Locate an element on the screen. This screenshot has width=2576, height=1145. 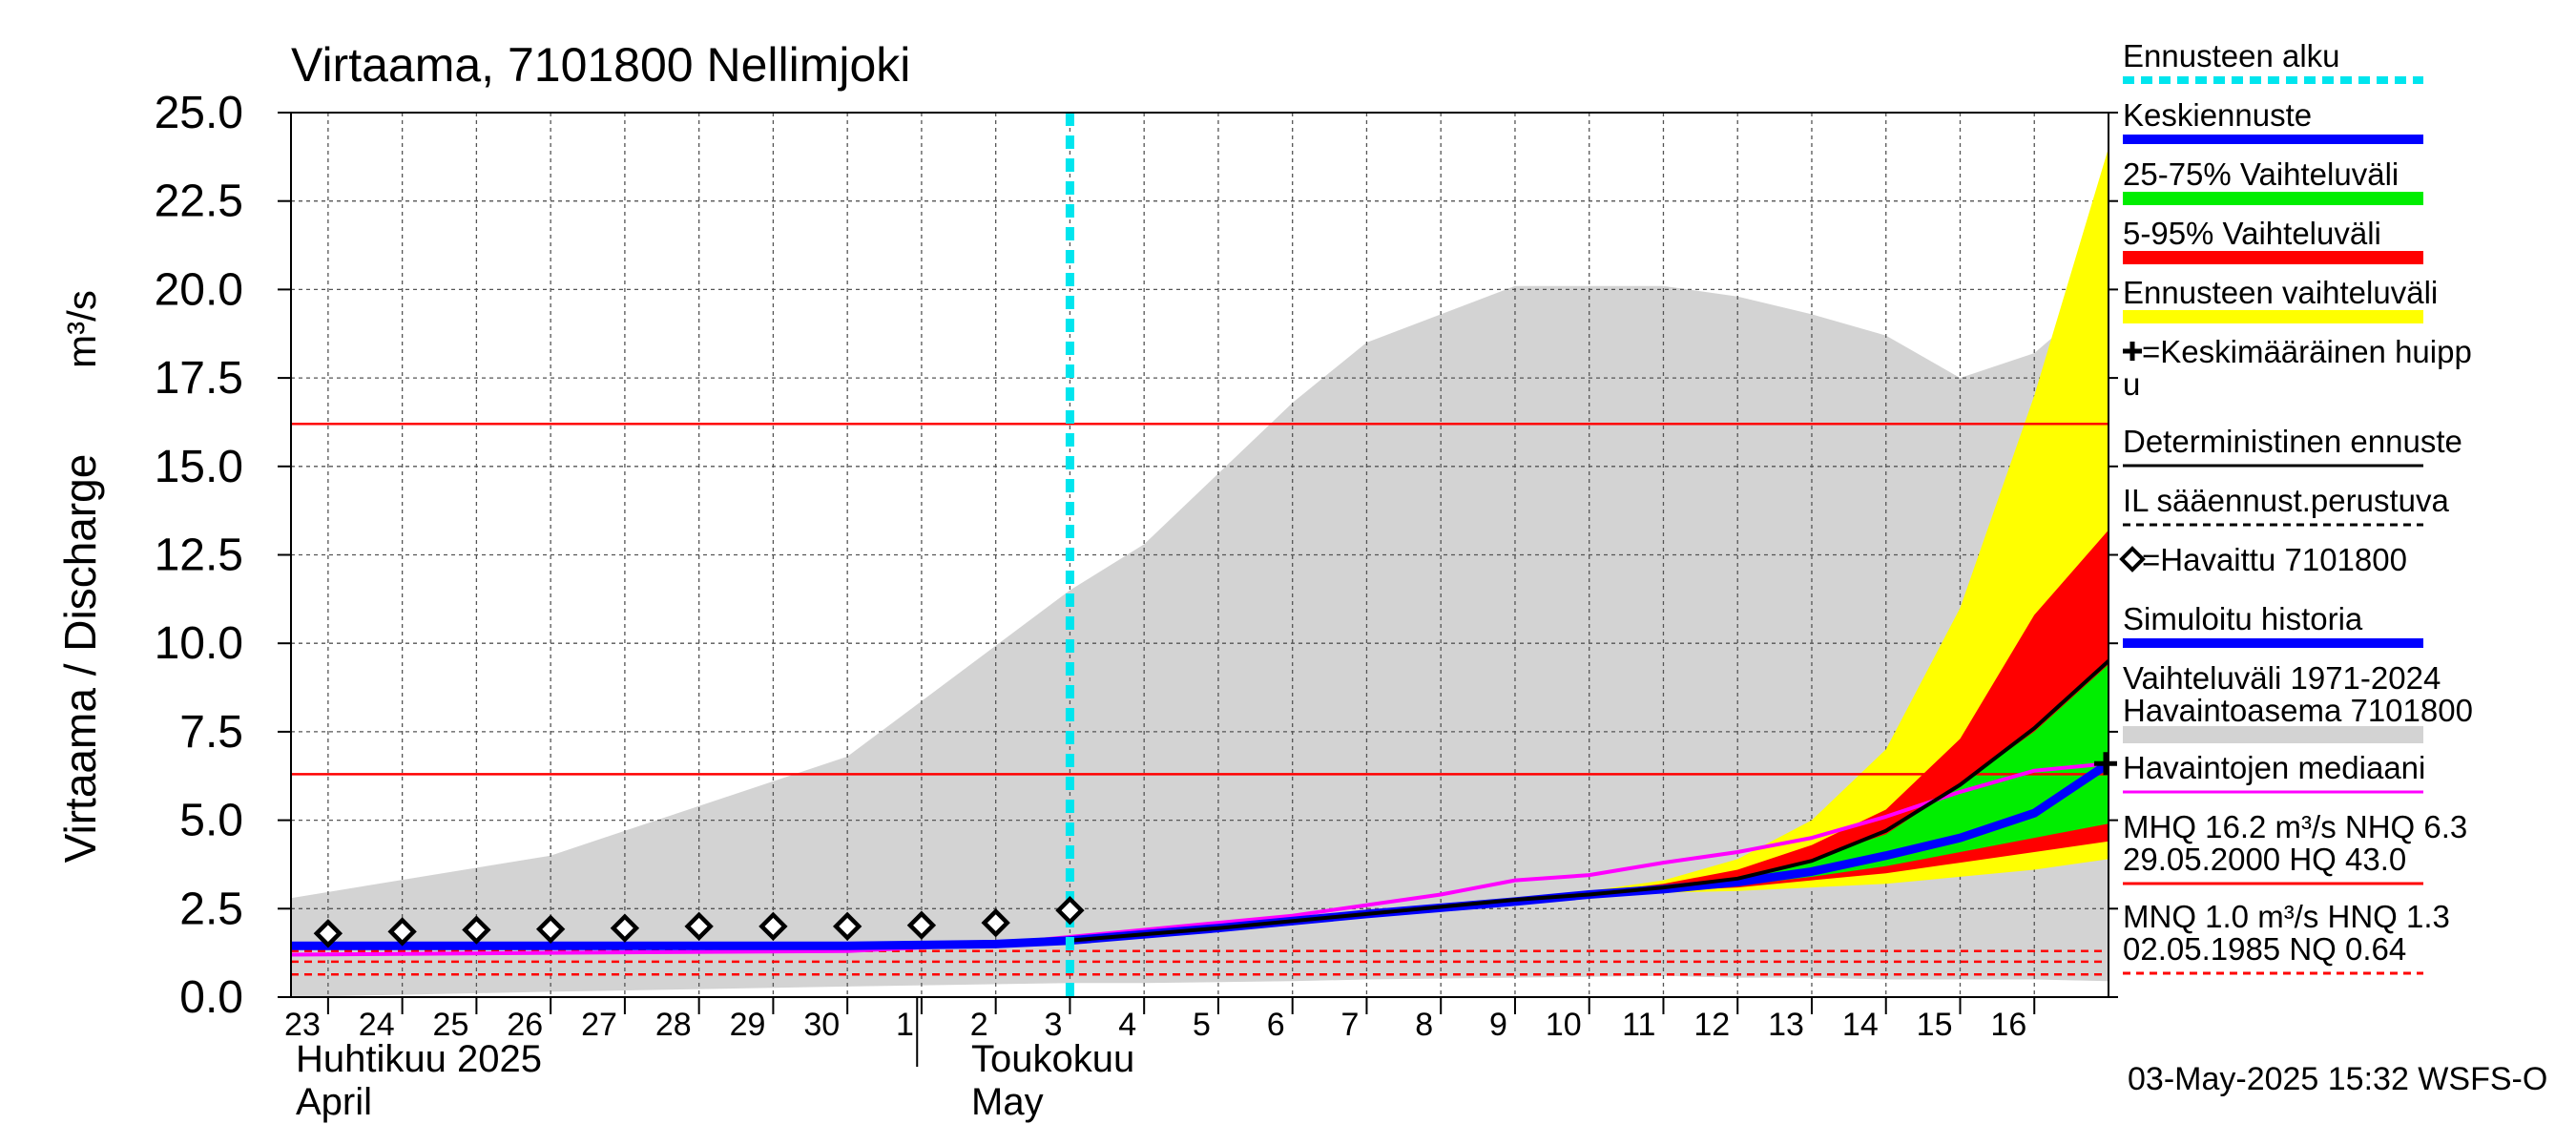
y-tick-label: 2.5 is located at coordinates (211, 909).